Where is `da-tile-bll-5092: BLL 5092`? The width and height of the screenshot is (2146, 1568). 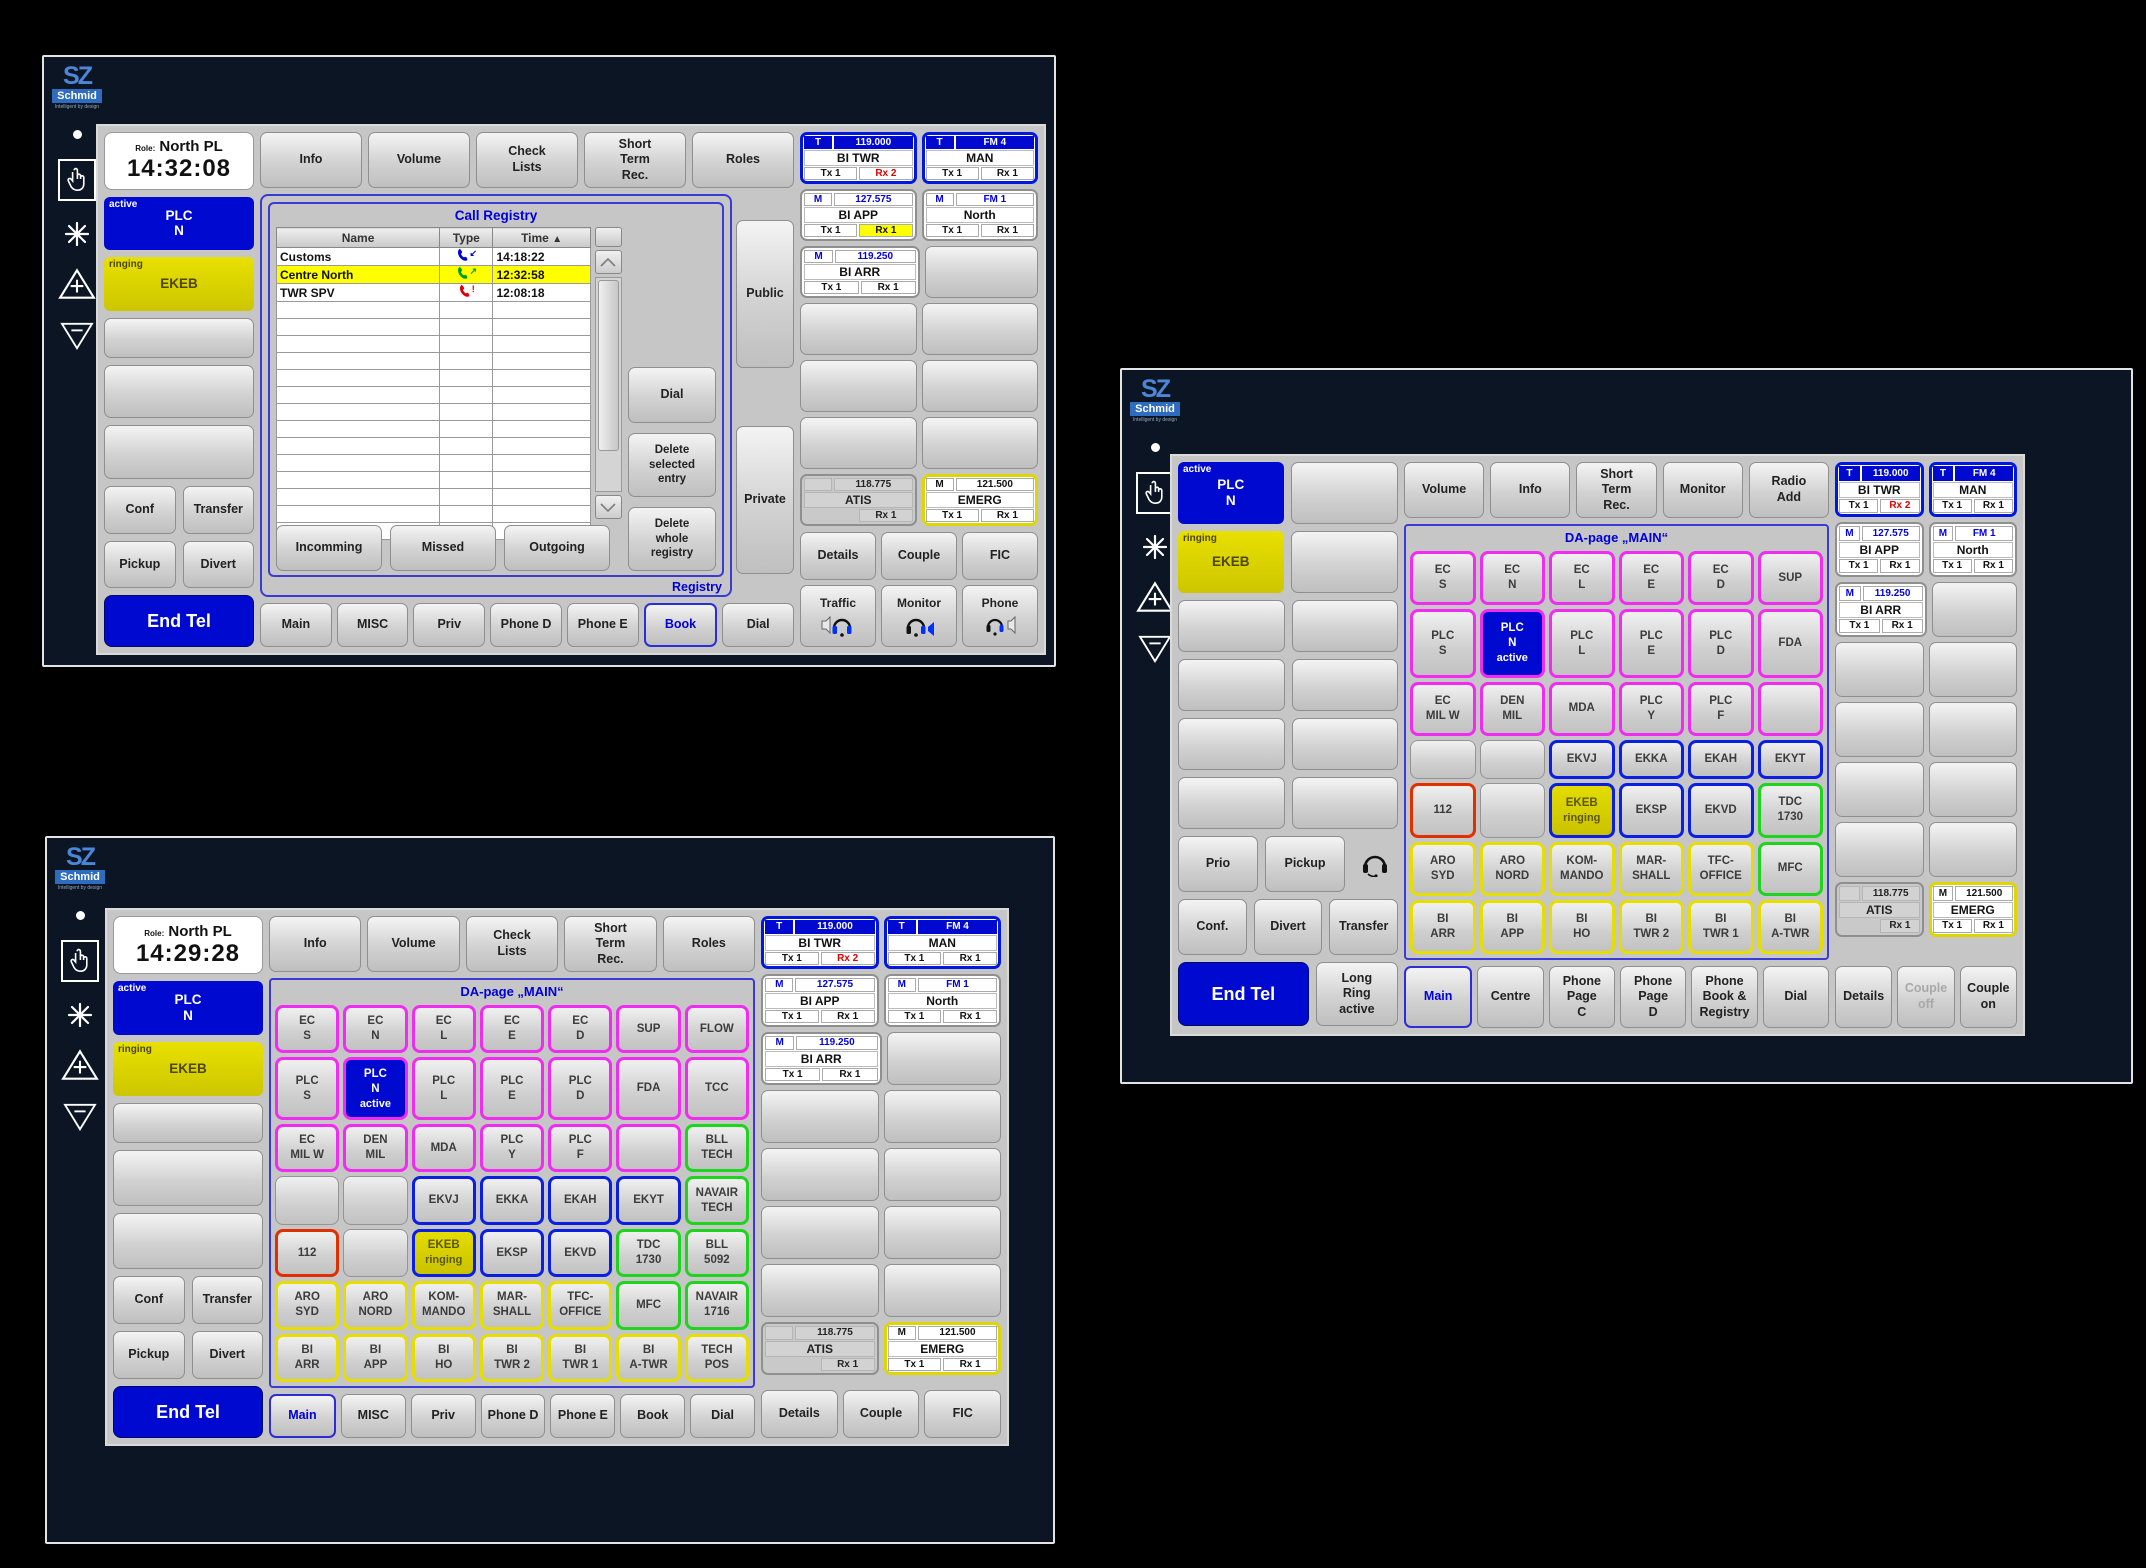
da-tile-bll-5092: BLL 5092 is located at coordinates (716, 1253).